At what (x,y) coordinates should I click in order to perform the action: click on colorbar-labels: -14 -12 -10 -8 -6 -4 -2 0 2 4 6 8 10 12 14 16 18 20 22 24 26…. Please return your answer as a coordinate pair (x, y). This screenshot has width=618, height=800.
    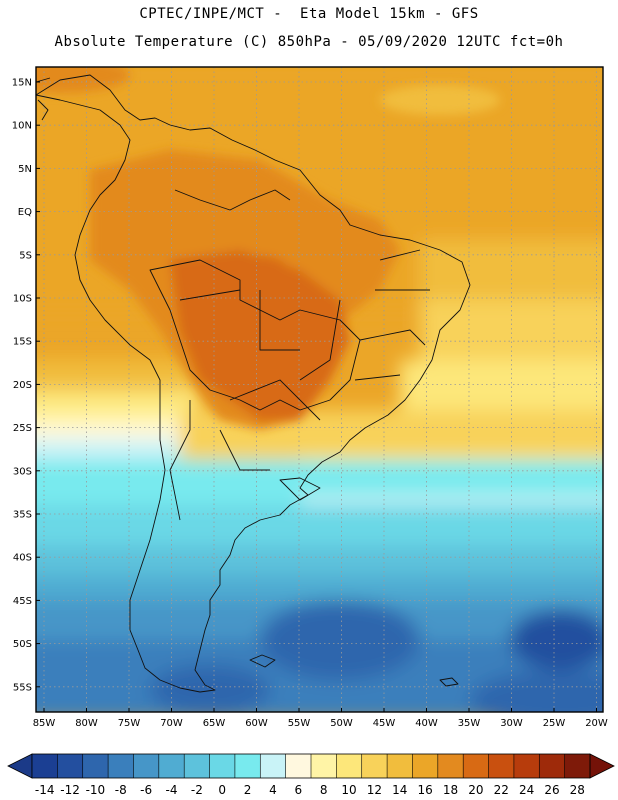
    Looking at the image, I should click on (310, 790).